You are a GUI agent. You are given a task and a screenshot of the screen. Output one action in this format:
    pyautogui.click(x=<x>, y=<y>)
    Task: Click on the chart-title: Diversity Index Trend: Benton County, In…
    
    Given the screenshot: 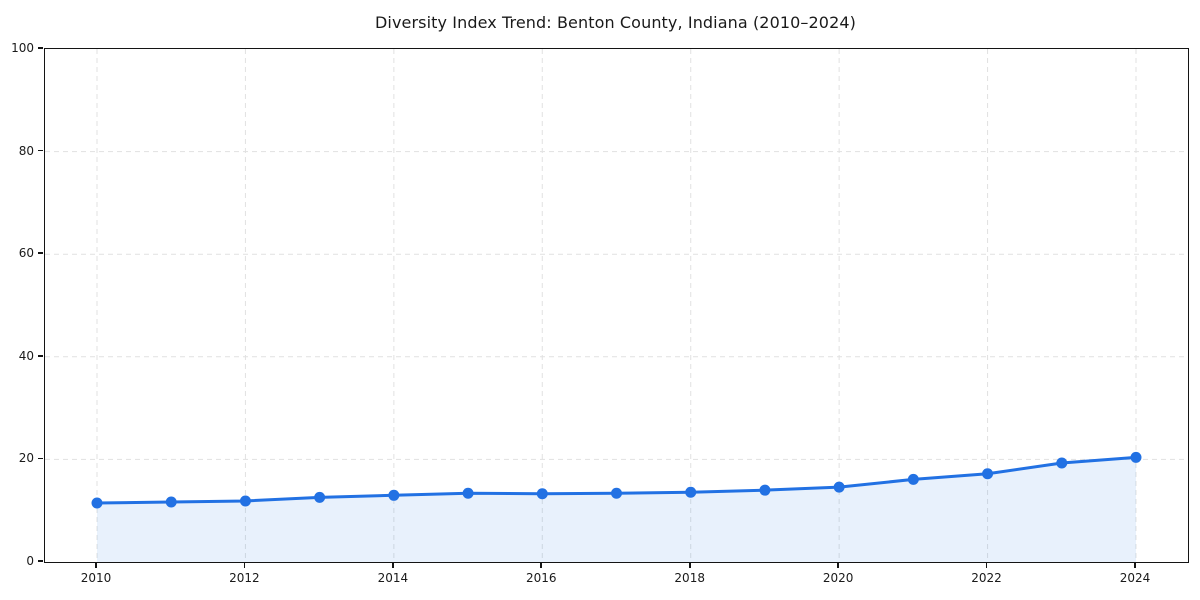 What is the action you would take?
    pyautogui.click(x=615, y=22)
    